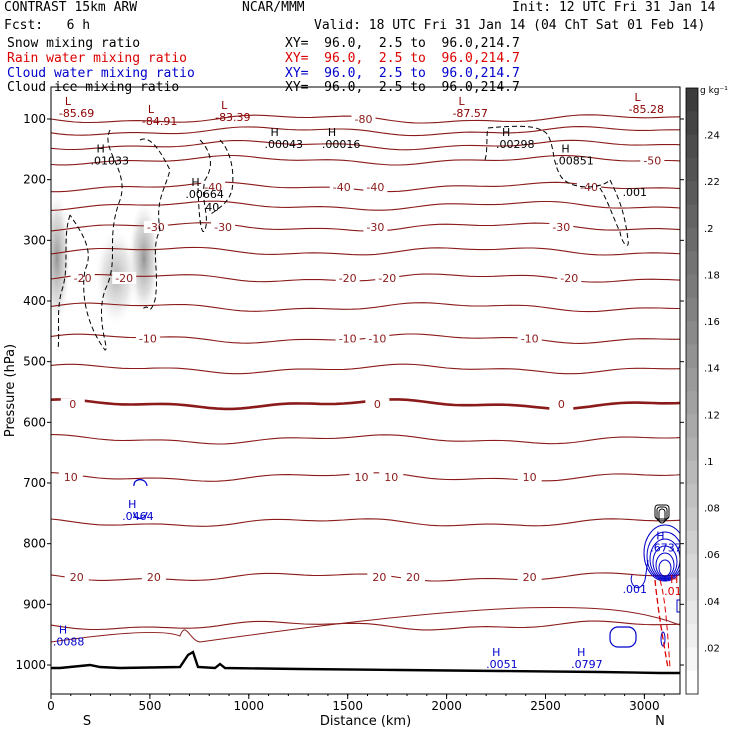 This screenshot has height=740, width=740. Describe the element at coordinates (34, 180) in the screenshot. I see `y-tick-label: 200` at that location.